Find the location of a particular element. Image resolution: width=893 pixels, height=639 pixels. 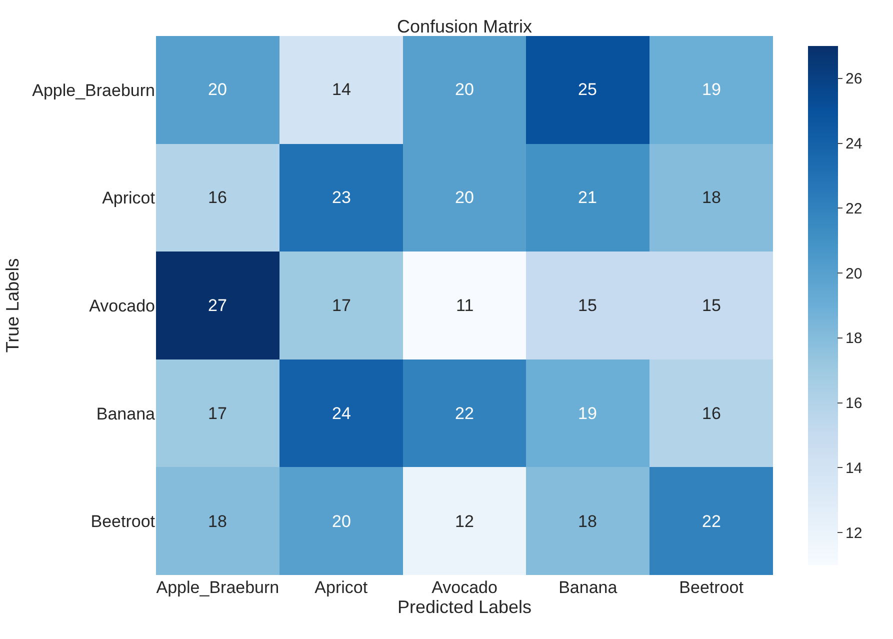

y-tick-label: Apricot is located at coordinates (129, 198).